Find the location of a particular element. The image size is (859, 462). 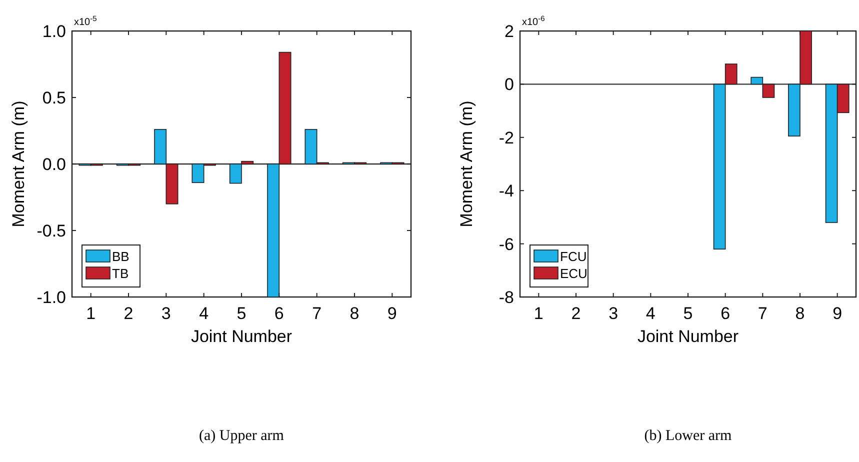

y-tick-label: 0.5 is located at coordinates (54, 98).